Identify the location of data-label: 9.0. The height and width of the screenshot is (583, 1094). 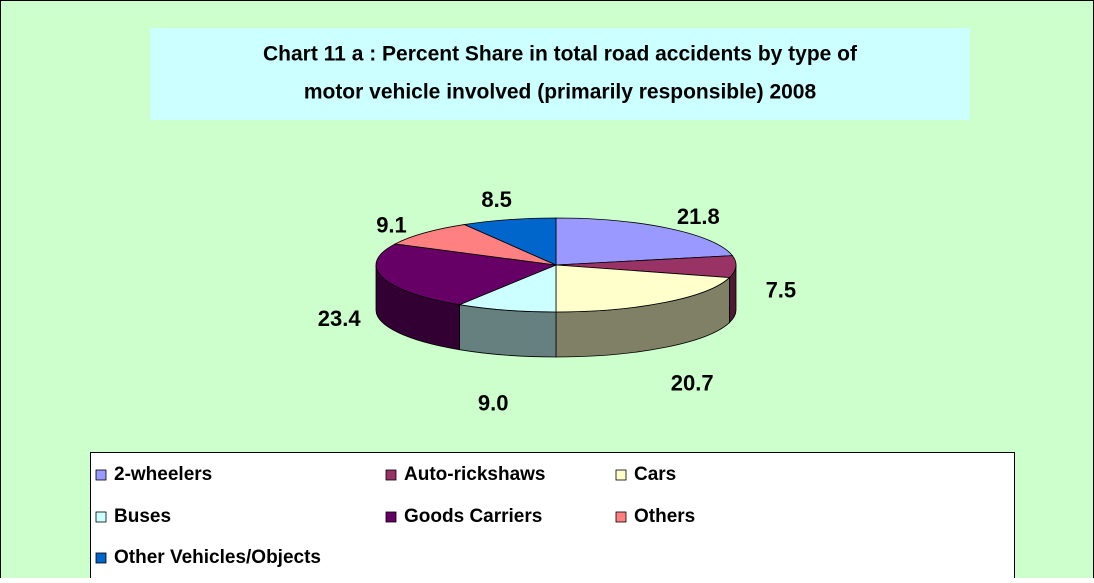
(493, 403).